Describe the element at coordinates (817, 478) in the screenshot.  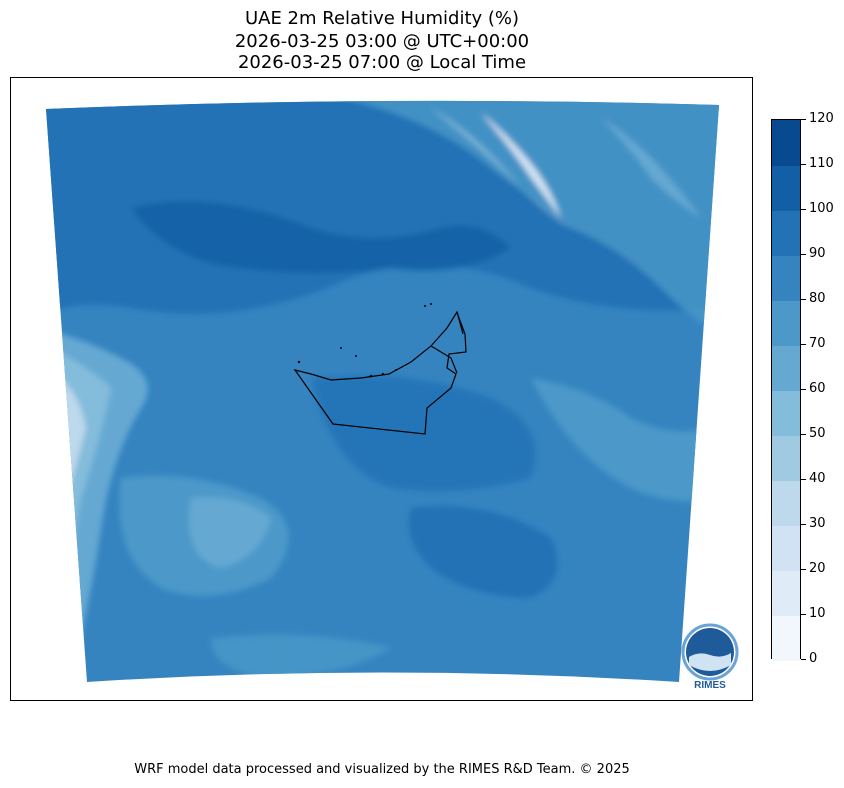
I see `colorbar-tick-label: 40` at that location.